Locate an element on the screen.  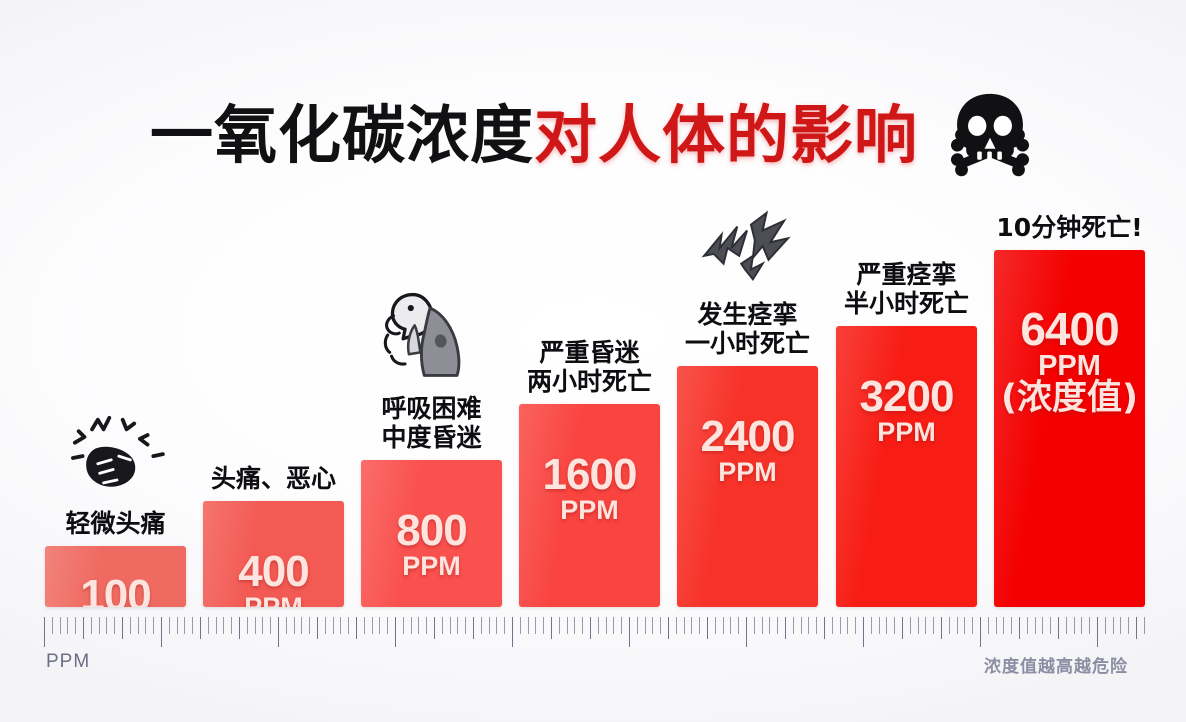
bar-value-label: 100 is located at coordinates (115, 591).